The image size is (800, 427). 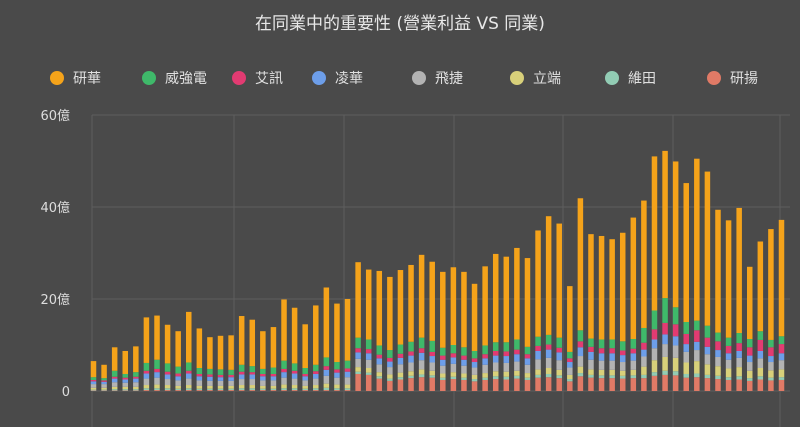 I want to click on legend-item: 艾訊, so click(x=257, y=78).